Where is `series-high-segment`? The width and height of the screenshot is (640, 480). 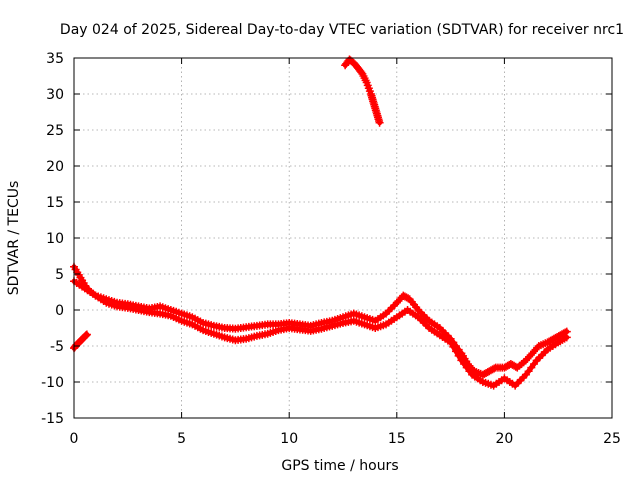
series-high-segment is located at coordinates (362, 91).